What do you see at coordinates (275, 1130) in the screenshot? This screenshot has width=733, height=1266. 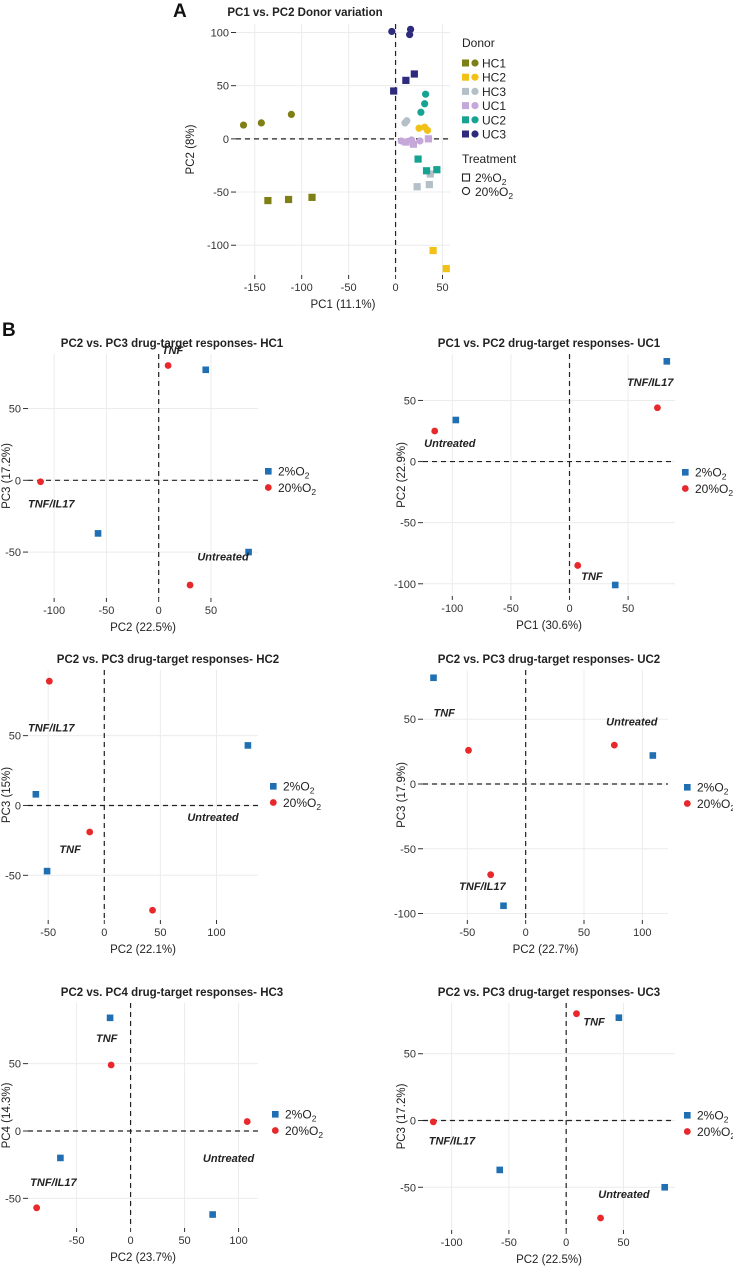 I see `legend-swatch-20pct` at bounding box center [275, 1130].